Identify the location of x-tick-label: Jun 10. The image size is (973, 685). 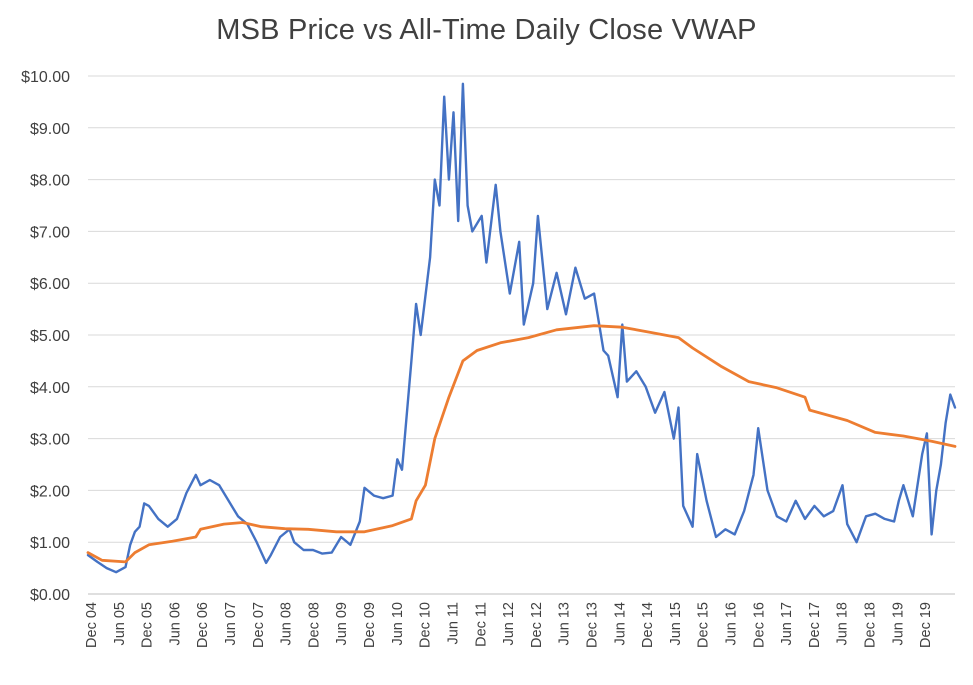
(398, 624).